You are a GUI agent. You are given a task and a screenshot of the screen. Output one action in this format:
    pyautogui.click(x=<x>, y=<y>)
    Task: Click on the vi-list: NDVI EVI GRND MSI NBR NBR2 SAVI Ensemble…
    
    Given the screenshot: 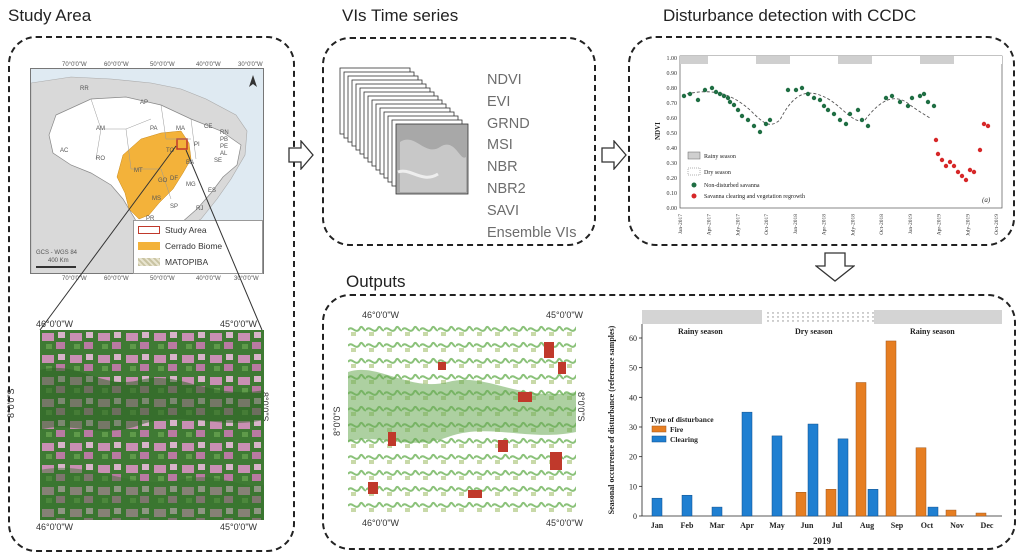 What is the action you would take?
    pyautogui.click(x=531, y=157)
    